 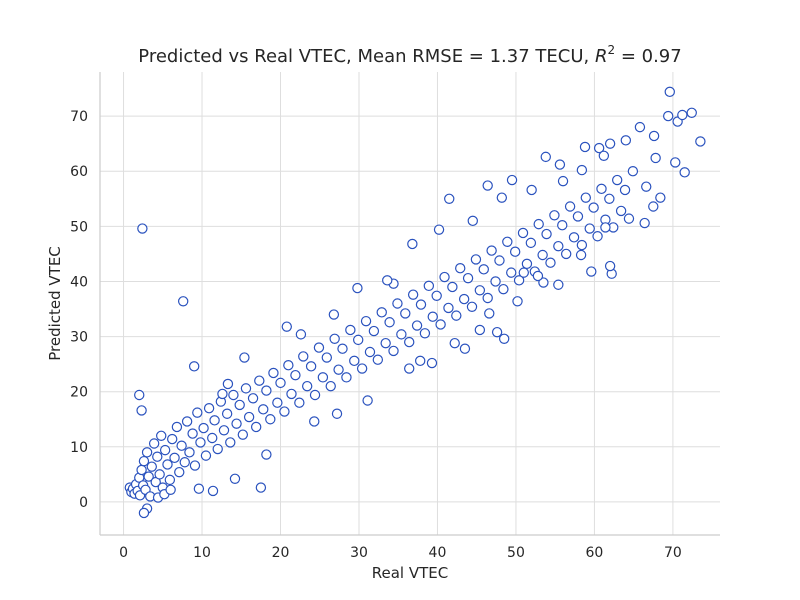 What do you see at coordinates (281, 553) in the screenshot?
I see `x-tick-label: 20` at bounding box center [281, 553].